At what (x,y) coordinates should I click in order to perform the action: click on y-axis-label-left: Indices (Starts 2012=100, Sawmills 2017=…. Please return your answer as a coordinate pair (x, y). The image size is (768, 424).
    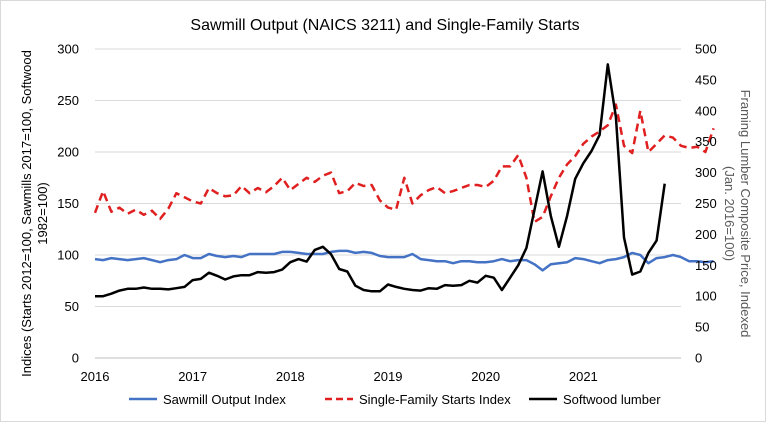
    Looking at the image, I should click on (34, 213).